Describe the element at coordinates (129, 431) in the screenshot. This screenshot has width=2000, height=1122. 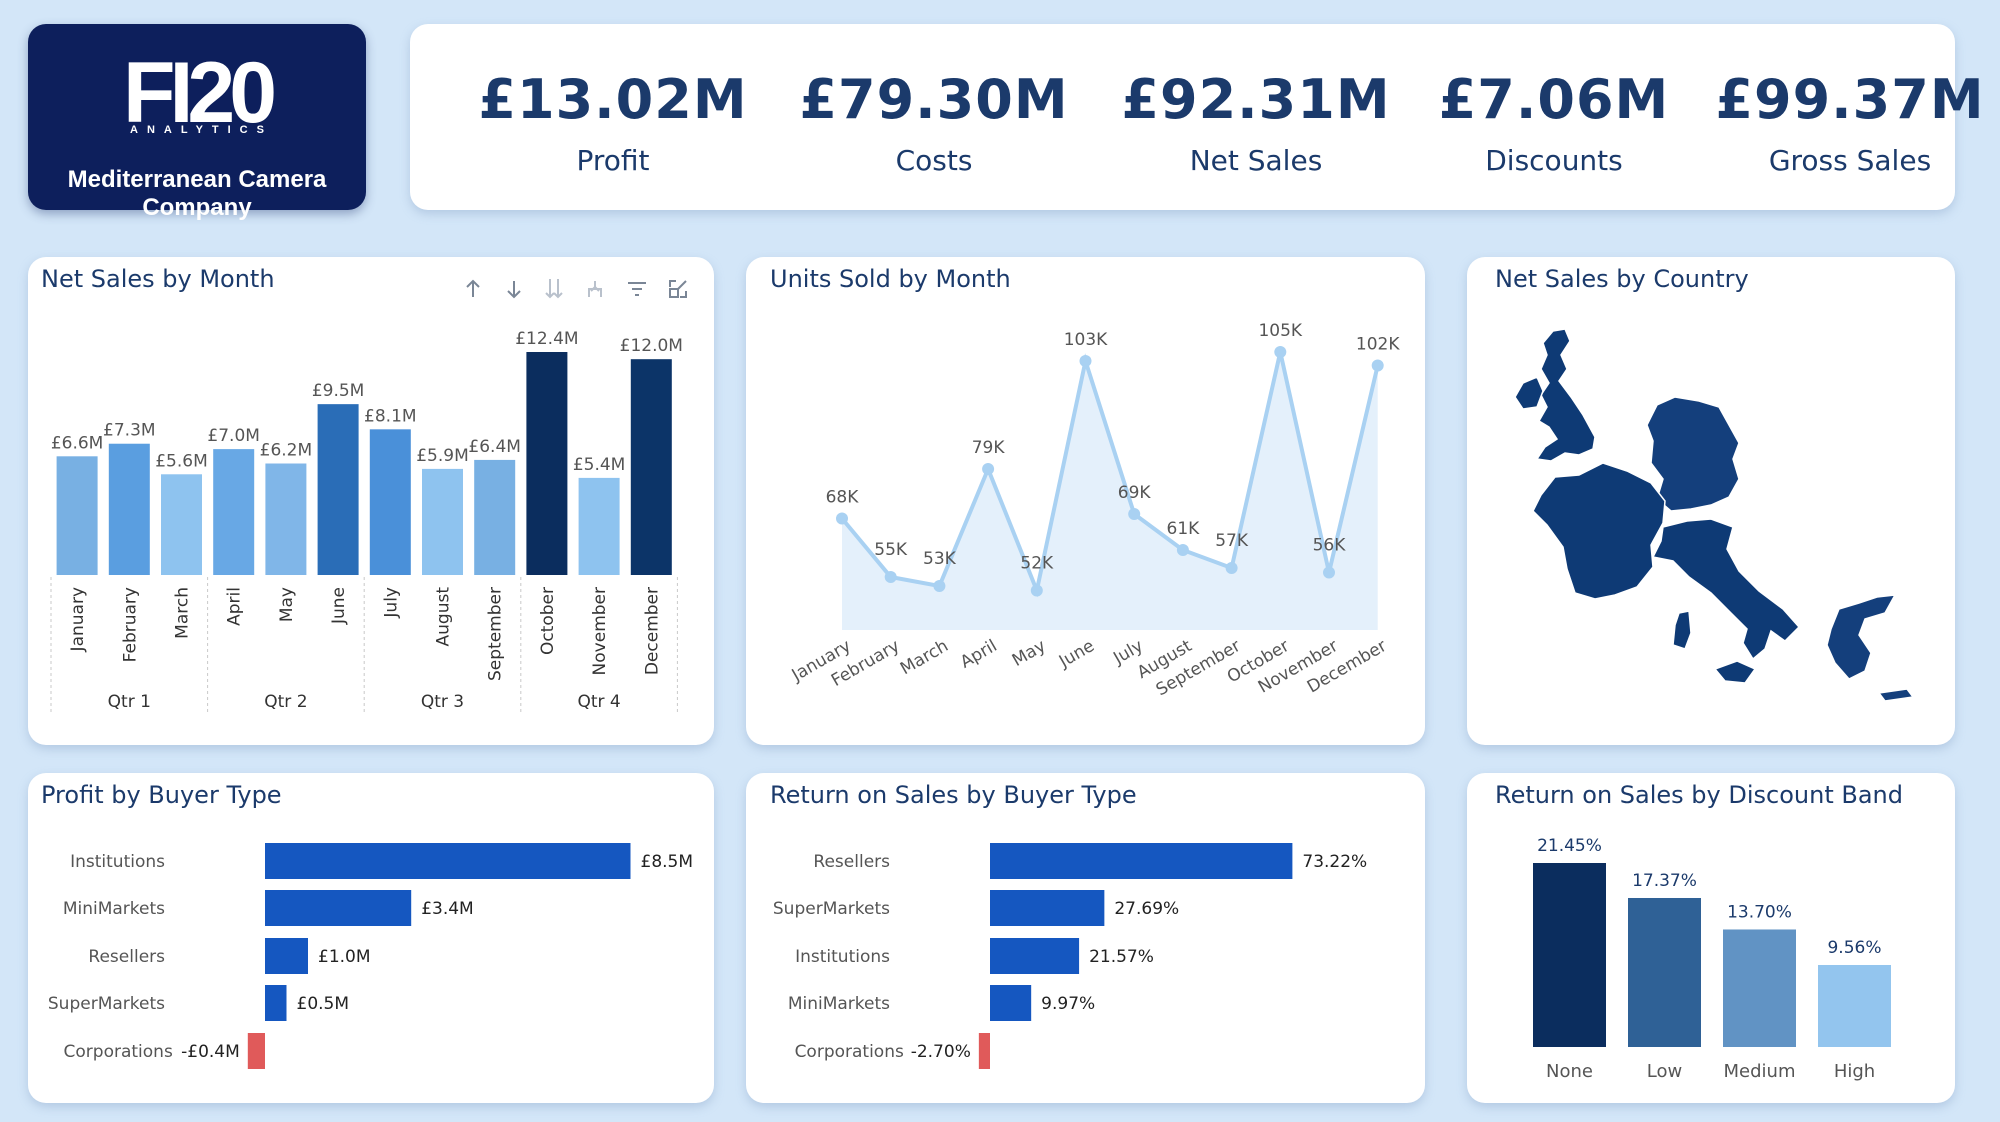
I see `data-label: £7.3M` at that location.